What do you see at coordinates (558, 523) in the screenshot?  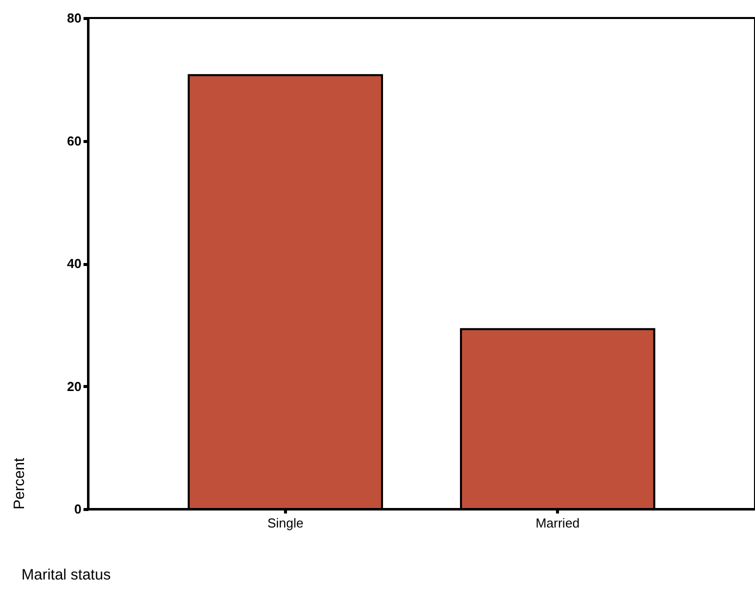 I see `x-tick-label: Married` at bounding box center [558, 523].